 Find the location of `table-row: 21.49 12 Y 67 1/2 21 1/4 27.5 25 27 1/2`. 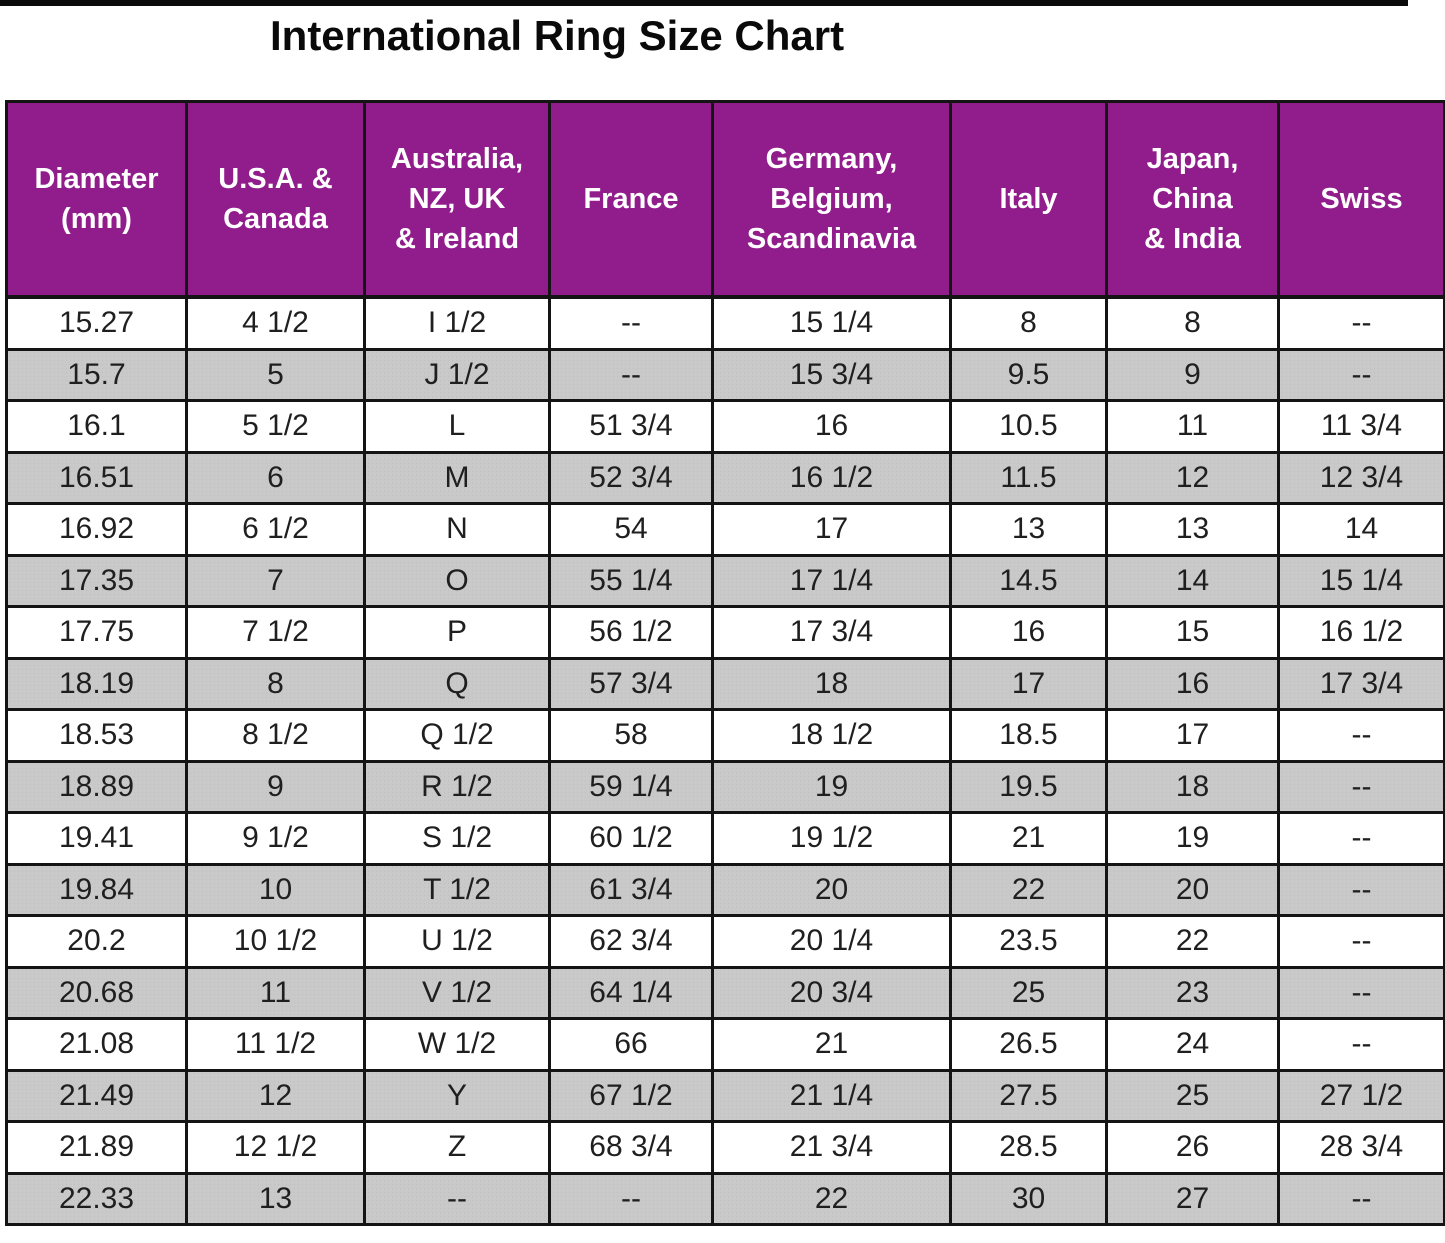

table-row: 21.49 12 Y 67 1/2 21 1/4 27.5 25 27 1/2 is located at coordinates (725, 1095).